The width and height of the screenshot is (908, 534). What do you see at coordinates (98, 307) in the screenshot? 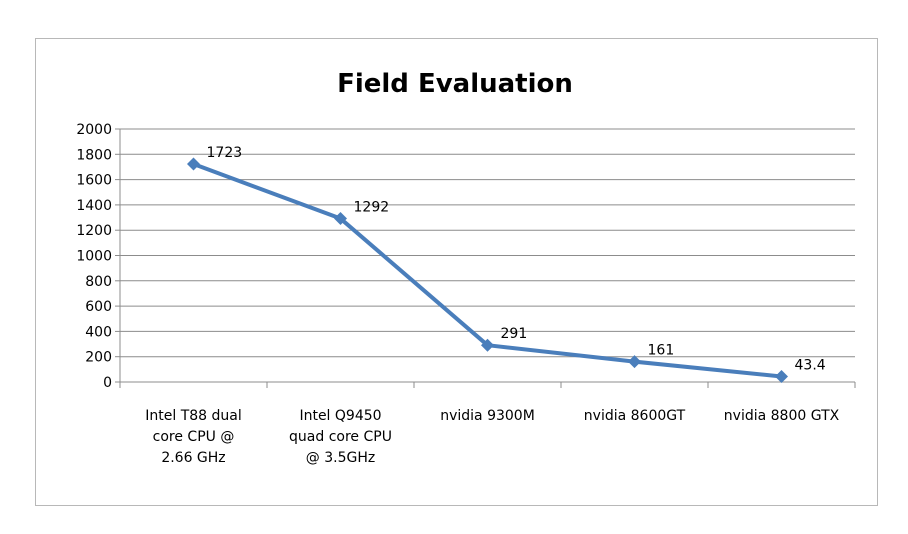
I see `y-tick-label: 600` at bounding box center [98, 307].